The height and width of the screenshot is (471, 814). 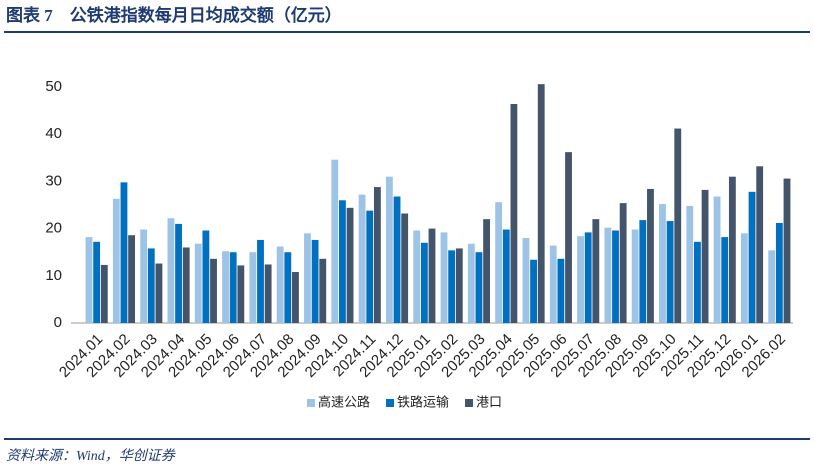 I want to click on legend-label: 高速公路, so click(x=344, y=401).